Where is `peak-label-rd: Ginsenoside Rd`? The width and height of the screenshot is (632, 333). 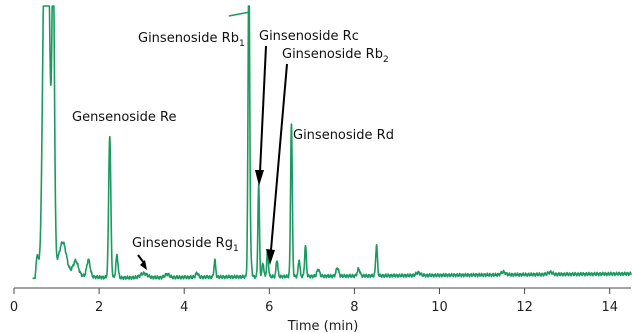
peak-label-rd: Ginsenoside Rd is located at coordinates (343, 135).